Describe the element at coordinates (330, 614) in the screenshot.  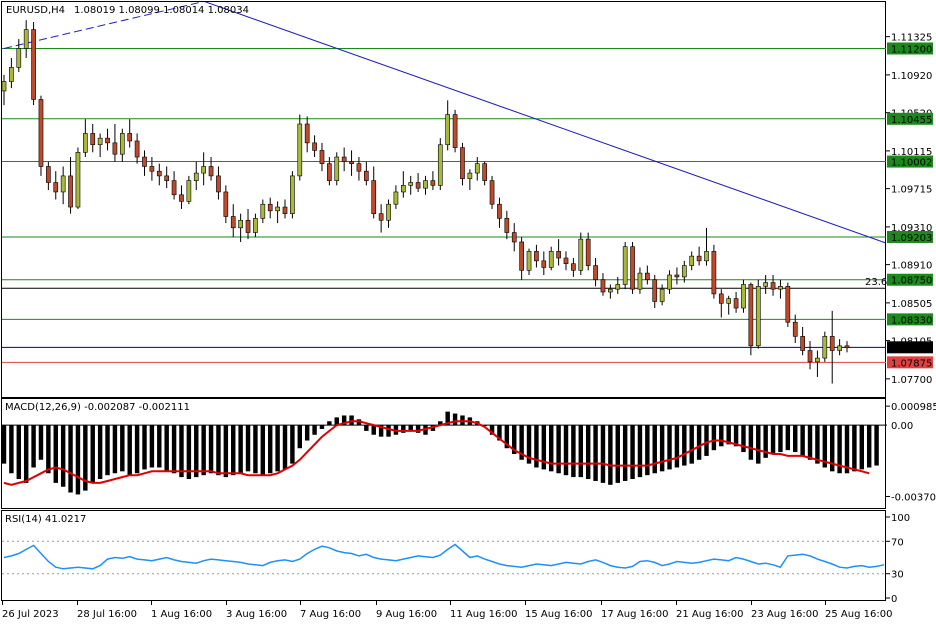
I see `time-axis-label: 7 Aug 16:00` at that location.